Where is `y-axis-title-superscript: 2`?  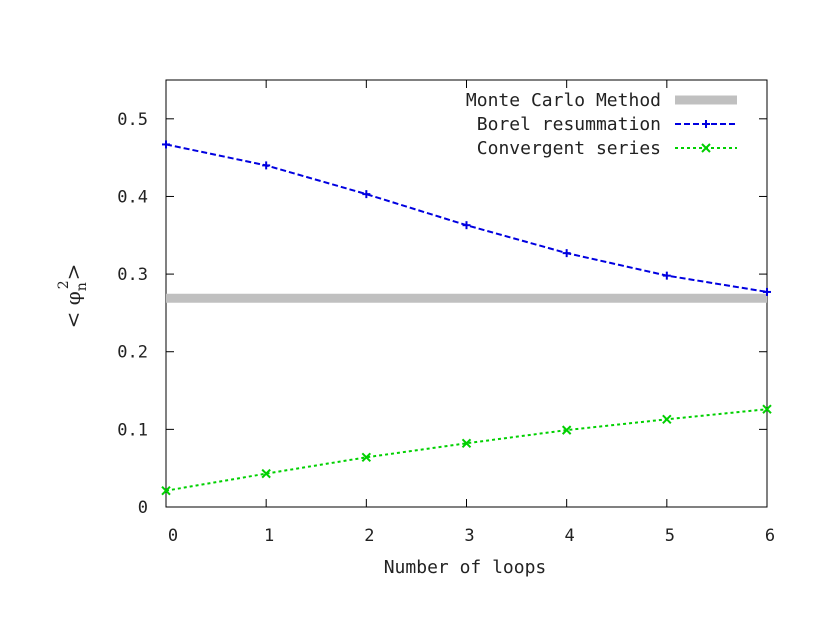
y-axis-title-superscript: 2 is located at coordinates (64, 284).